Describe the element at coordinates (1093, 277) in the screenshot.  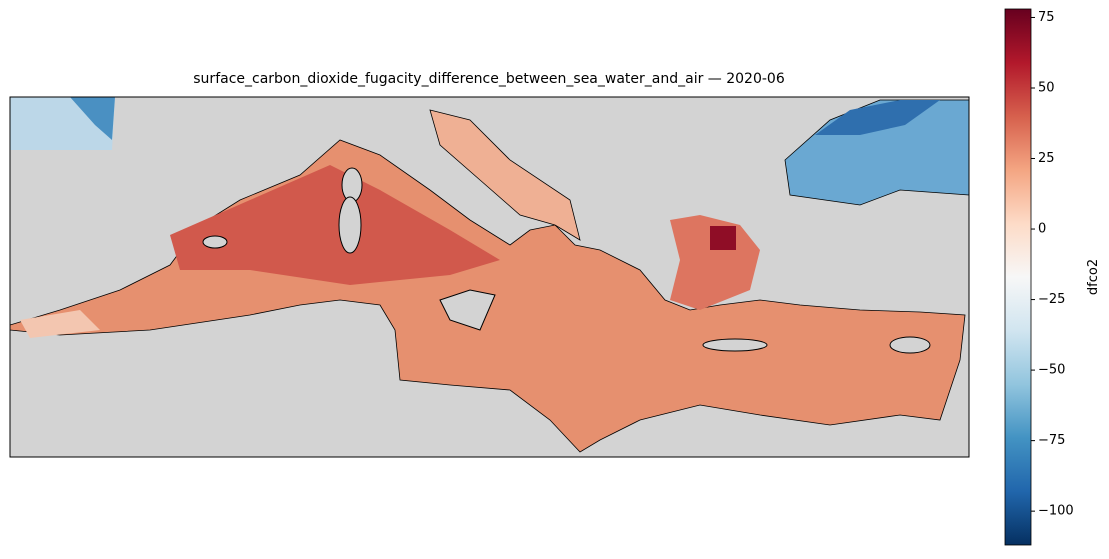
I see `colorbar-label: dfco2` at that location.